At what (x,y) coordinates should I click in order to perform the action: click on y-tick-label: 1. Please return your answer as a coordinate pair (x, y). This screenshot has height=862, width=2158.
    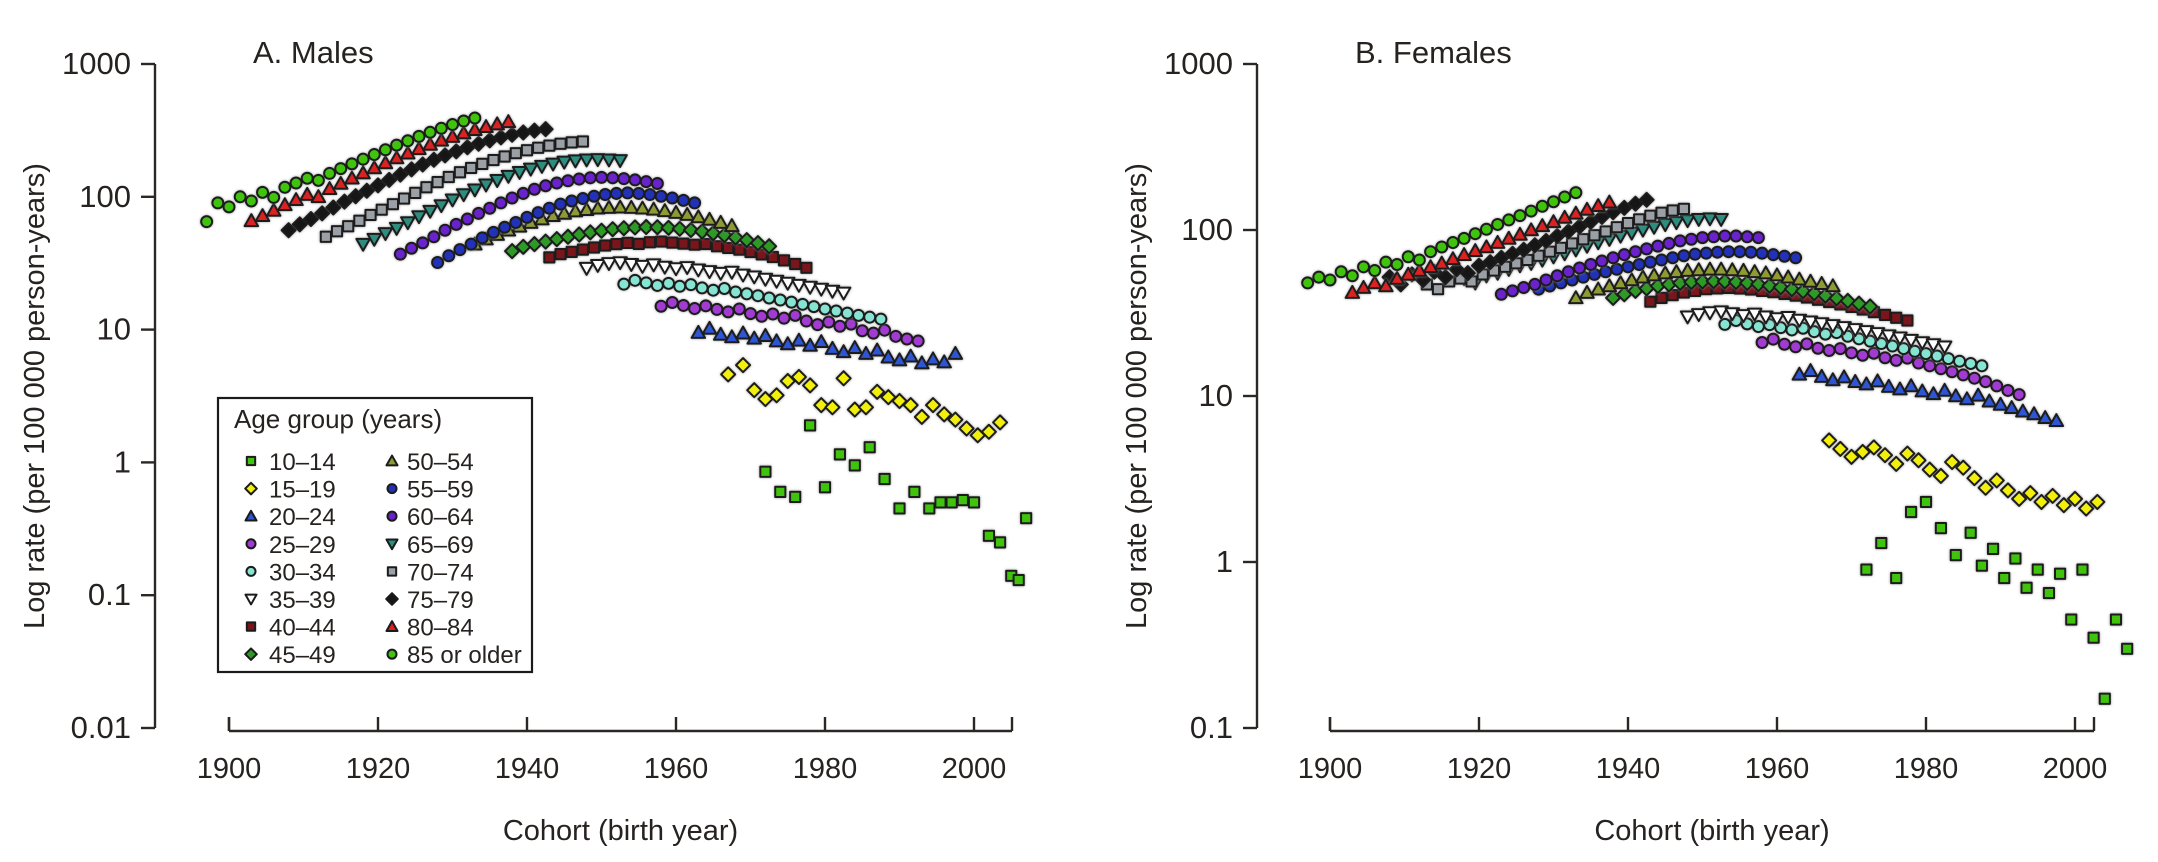
    Looking at the image, I should click on (122, 461).